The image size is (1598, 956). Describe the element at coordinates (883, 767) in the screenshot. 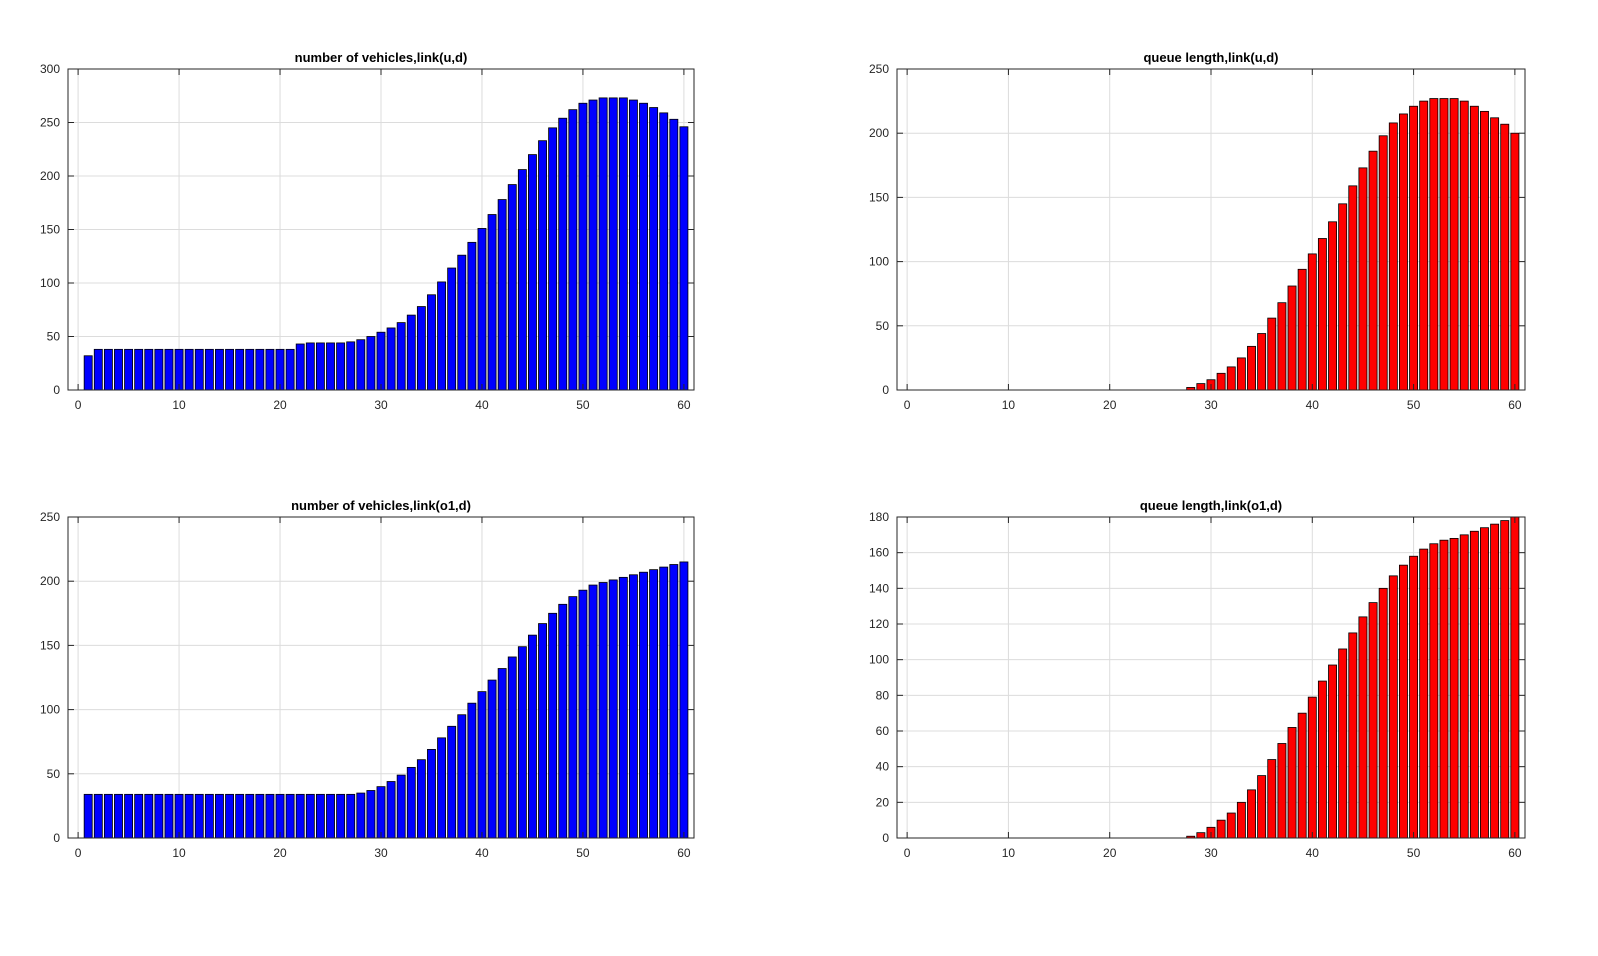

I see `y-tick-label: 40` at that location.